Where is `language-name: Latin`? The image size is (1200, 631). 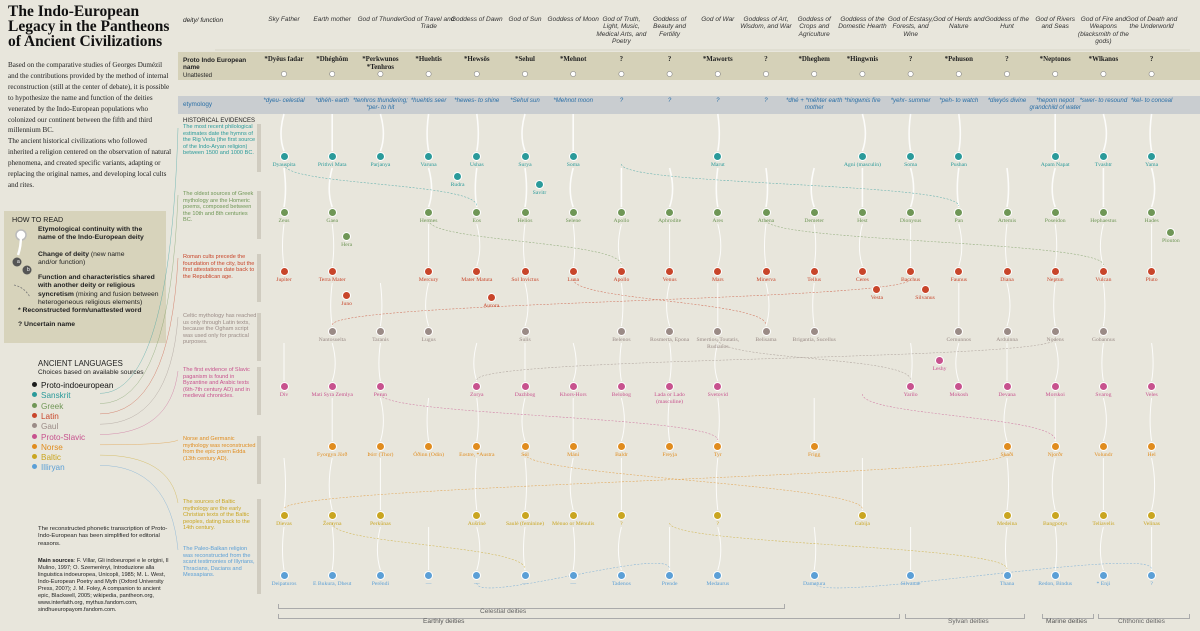 language-name: Latin is located at coordinates (50, 416).